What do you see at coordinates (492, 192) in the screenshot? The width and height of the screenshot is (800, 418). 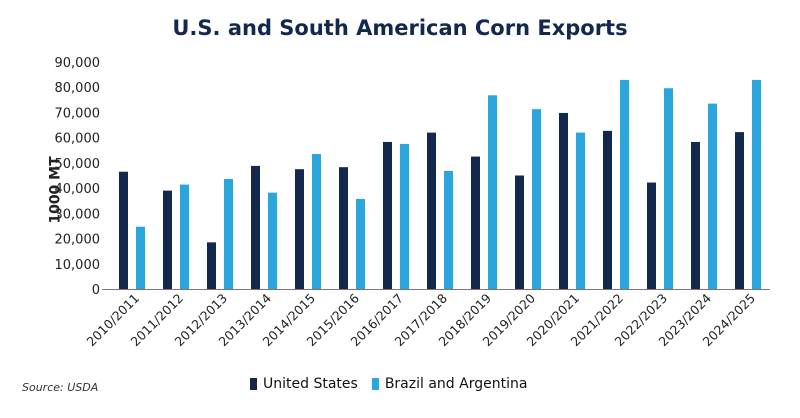 I see `bar-brazil-argentina-2018-2019` at bounding box center [492, 192].